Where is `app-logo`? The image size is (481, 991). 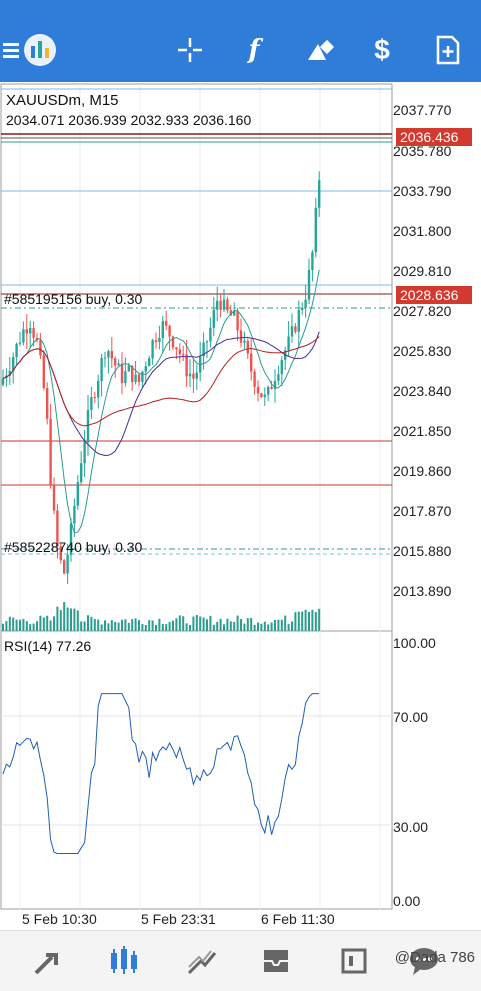
app-logo is located at coordinates (40, 50).